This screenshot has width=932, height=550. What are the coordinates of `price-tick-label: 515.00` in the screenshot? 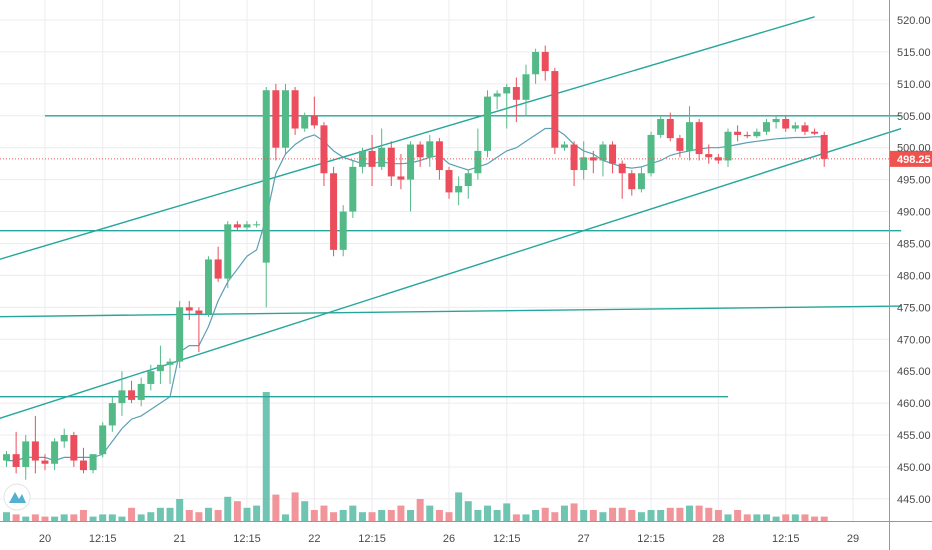 It's located at (914, 53).